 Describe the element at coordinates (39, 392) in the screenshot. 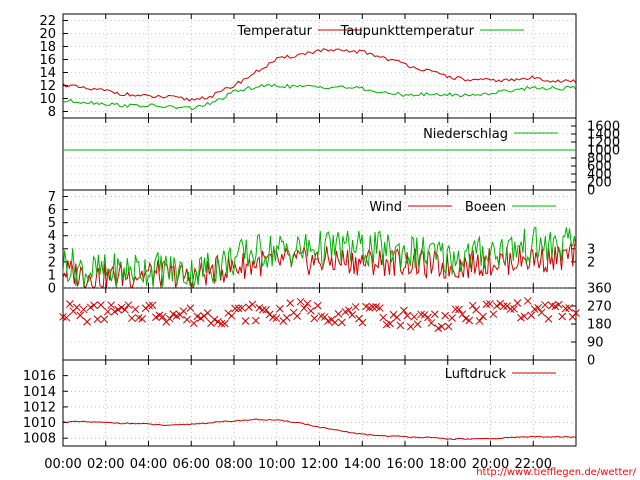

I see `y-tick-label: 1014` at that location.